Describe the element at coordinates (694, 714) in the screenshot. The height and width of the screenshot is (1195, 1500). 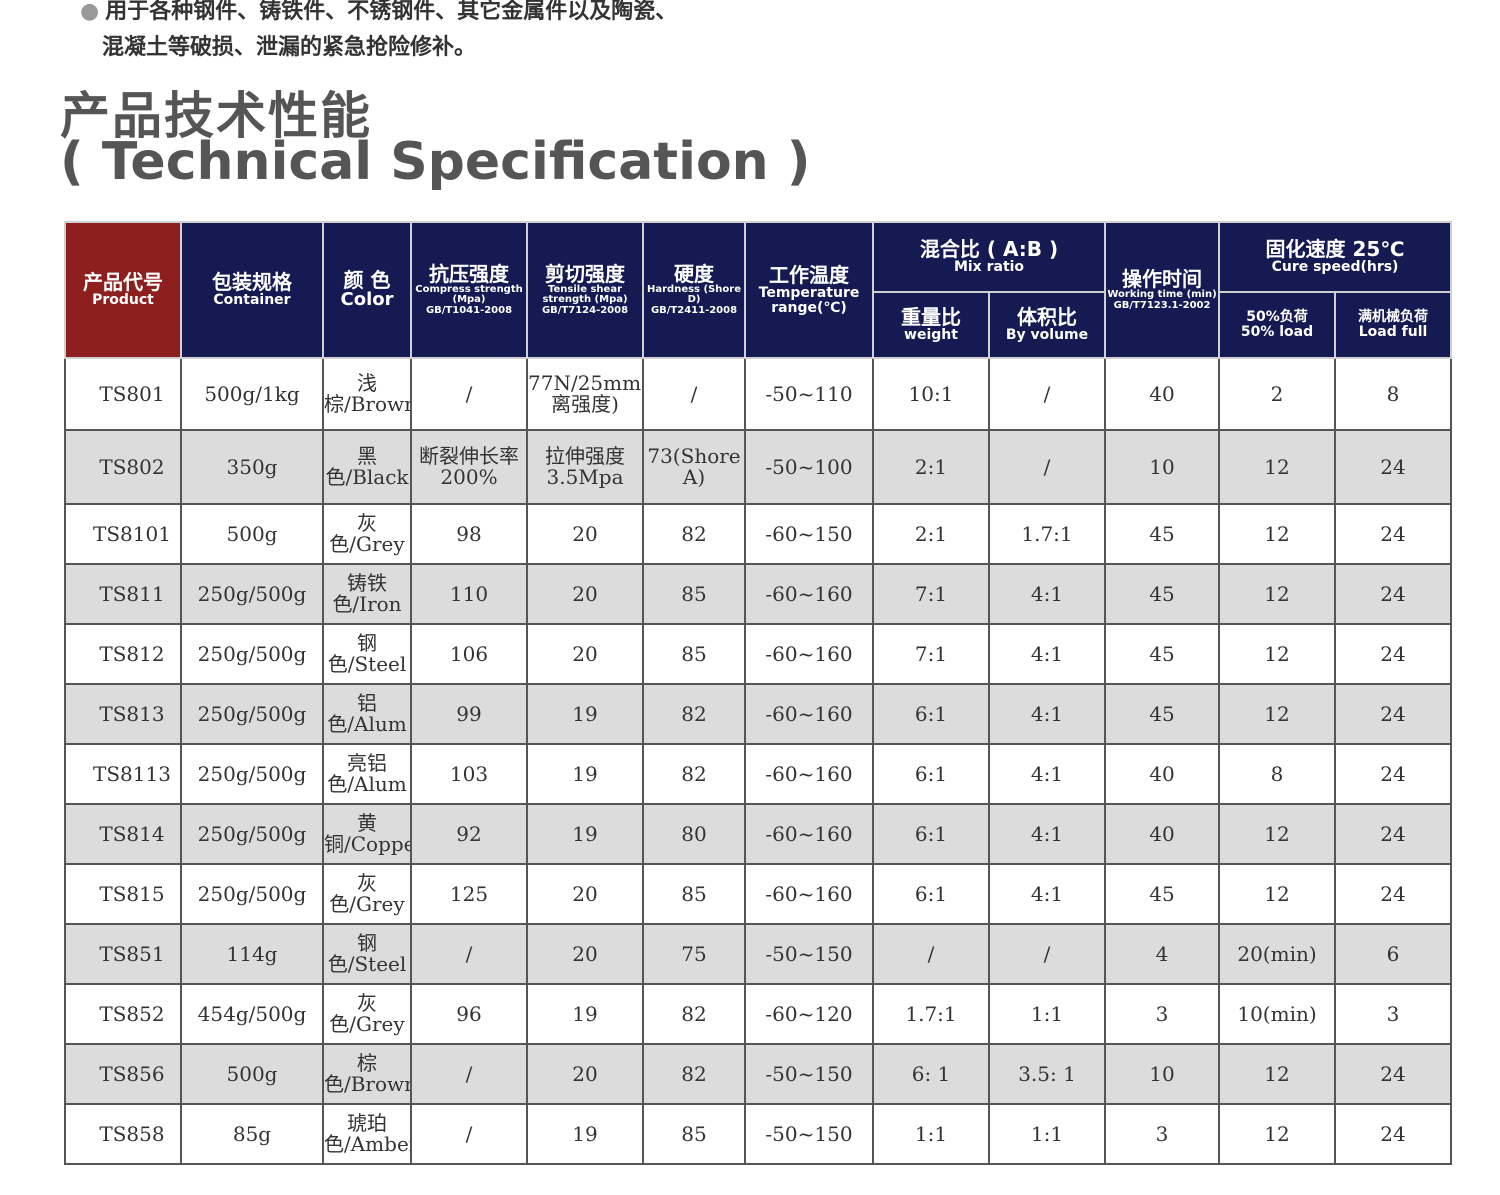
I see `cell-hardness: 82` at that location.